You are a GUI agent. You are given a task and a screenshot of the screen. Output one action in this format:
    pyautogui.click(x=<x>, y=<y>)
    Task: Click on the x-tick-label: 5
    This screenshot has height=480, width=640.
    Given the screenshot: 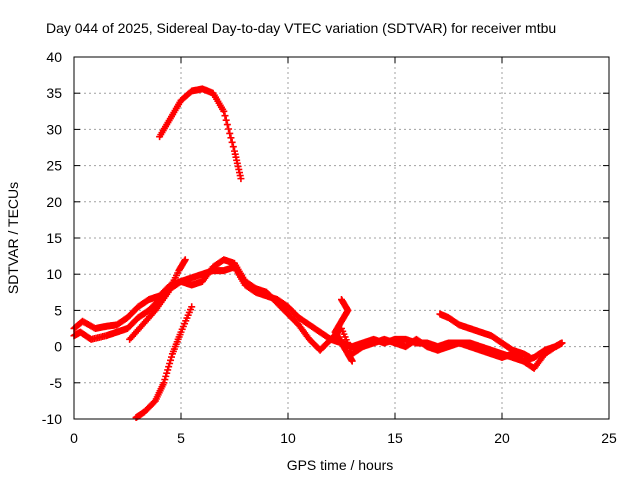 What is the action you would take?
    pyautogui.click(x=181, y=438)
    